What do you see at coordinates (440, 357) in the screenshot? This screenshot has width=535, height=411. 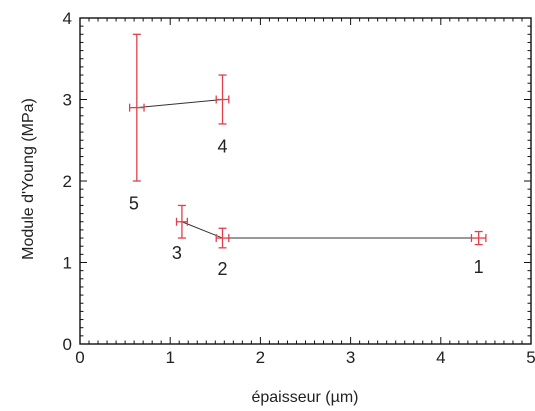 I see `x-tick-label: 4` at bounding box center [440, 357].